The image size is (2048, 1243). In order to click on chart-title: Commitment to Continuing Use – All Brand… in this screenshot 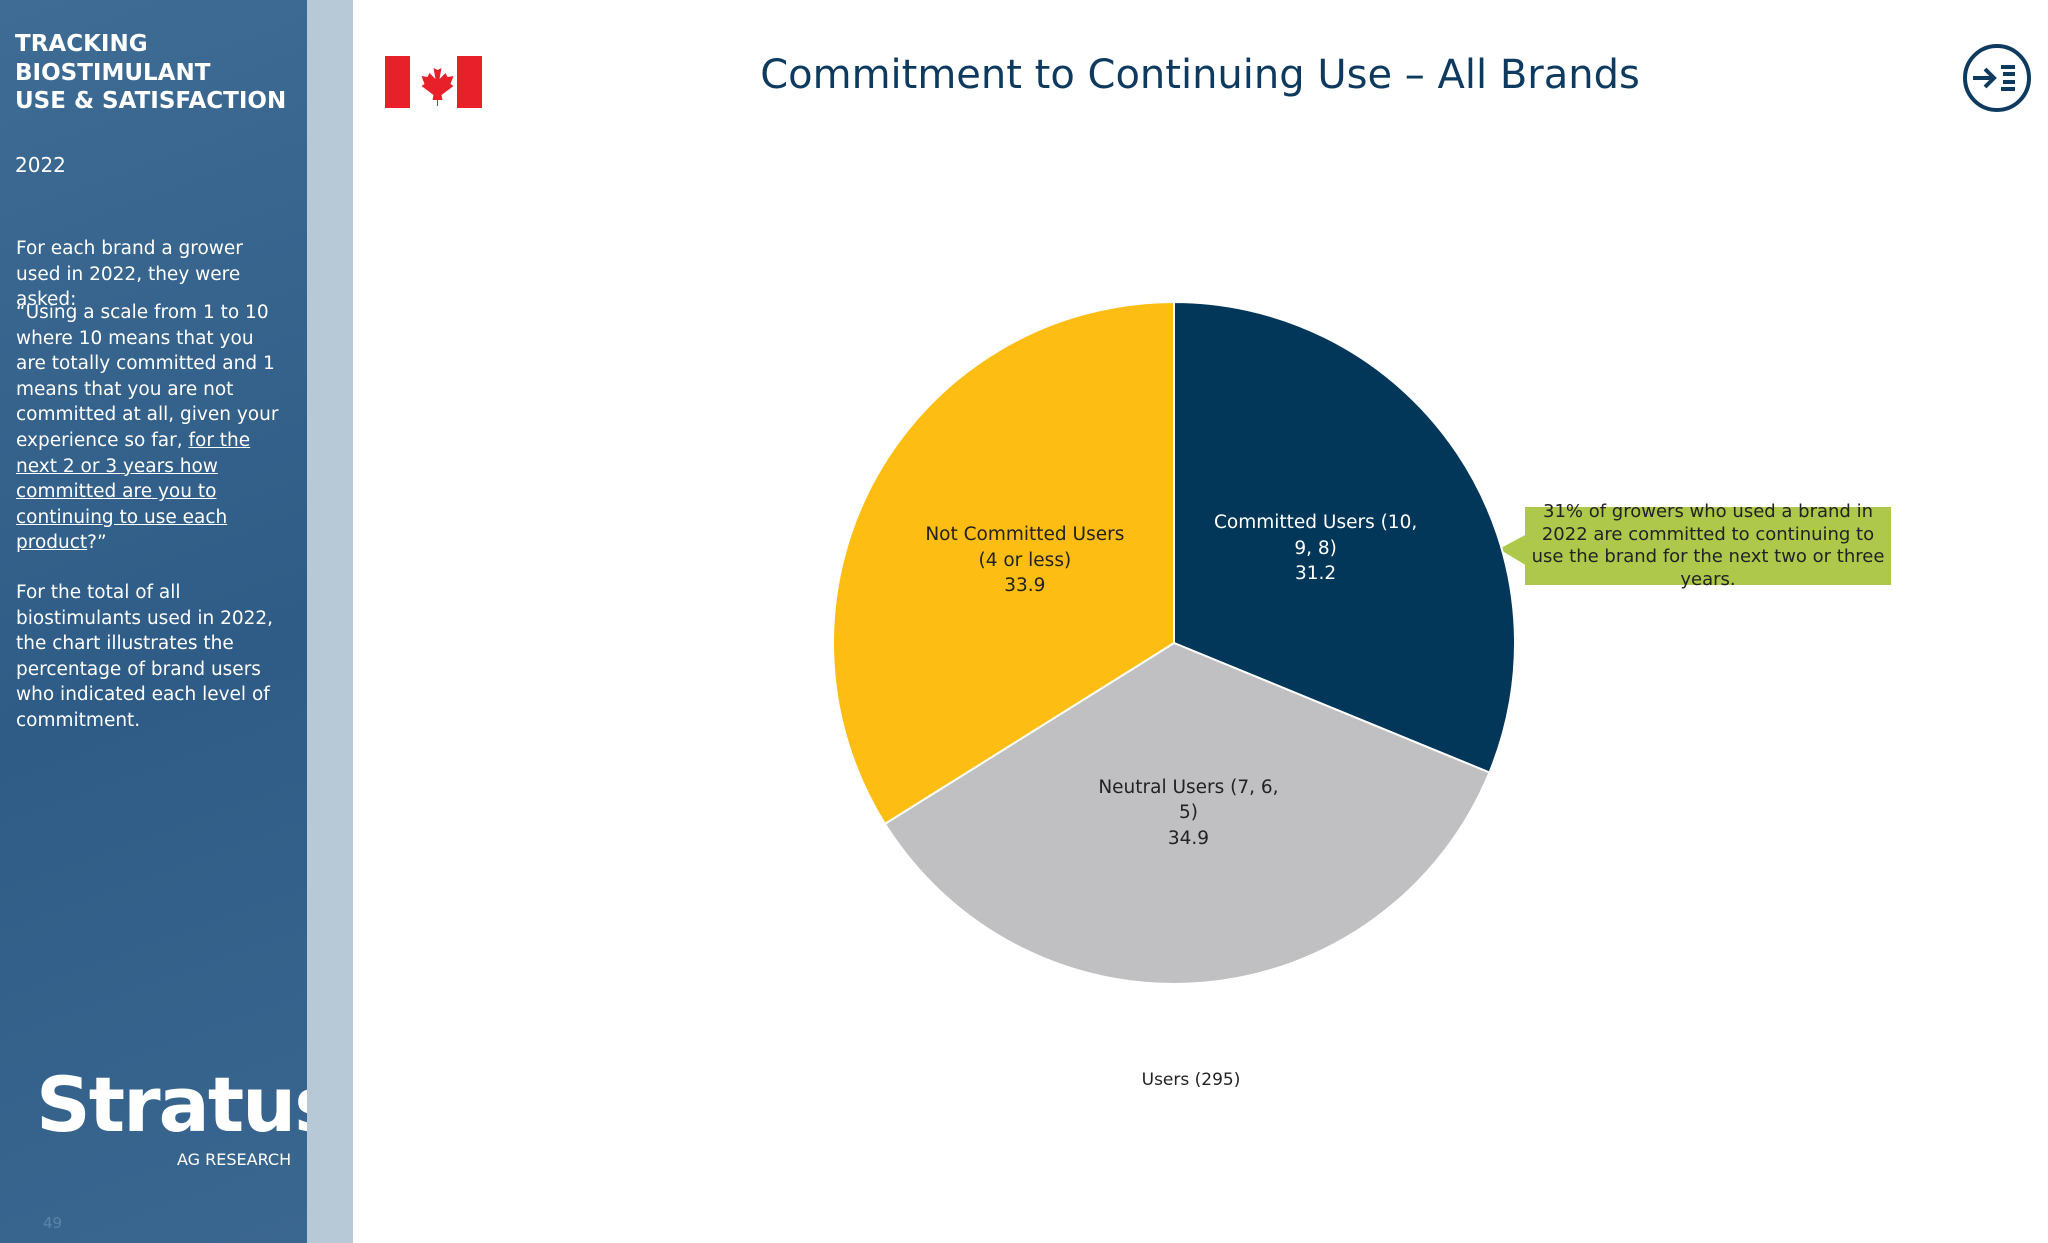, I will do `click(1200, 75)`.